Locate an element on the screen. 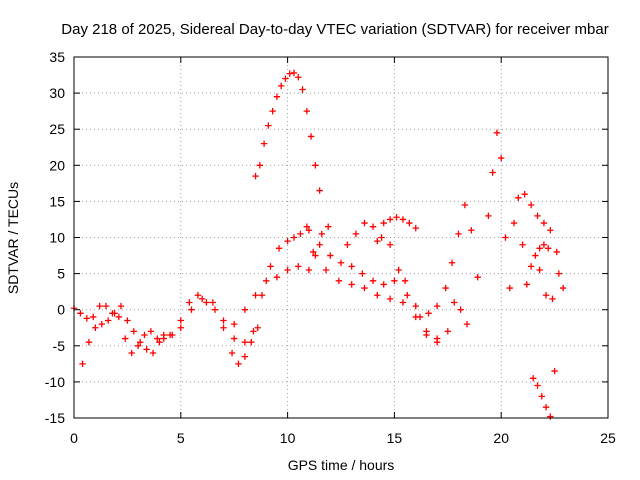 This screenshot has height=480, width=640. x-tick-label: 5 is located at coordinates (181, 438).